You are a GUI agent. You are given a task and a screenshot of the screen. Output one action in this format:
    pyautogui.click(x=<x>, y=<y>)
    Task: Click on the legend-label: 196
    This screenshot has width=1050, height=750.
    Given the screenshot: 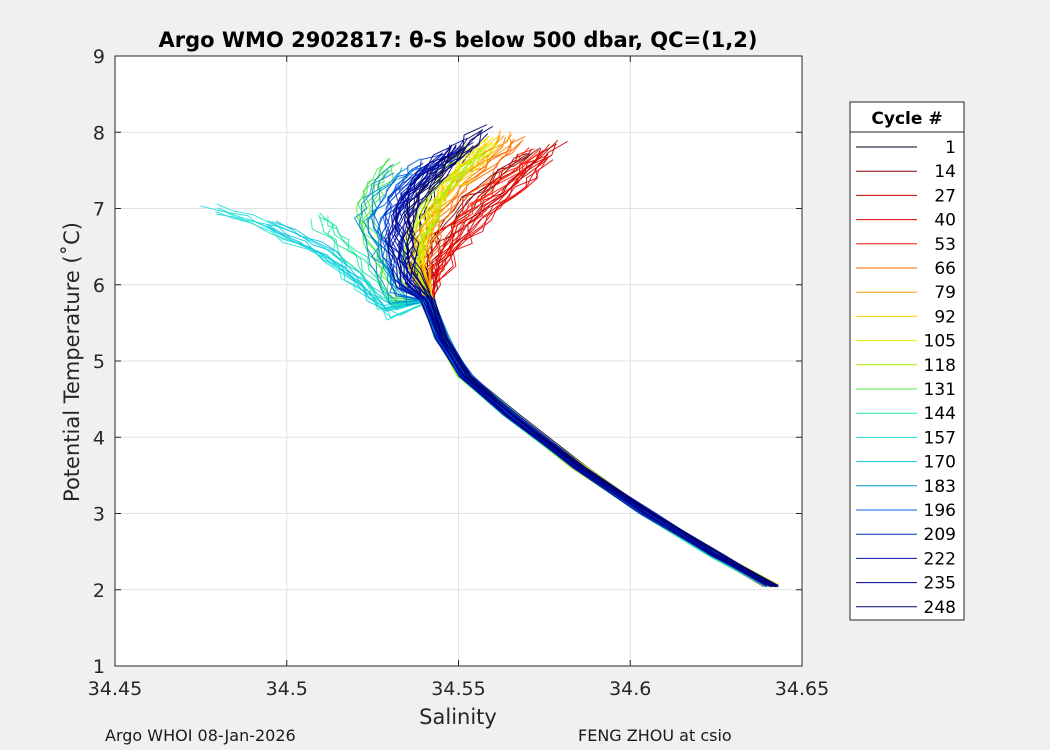 What is the action you would take?
    pyautogui.click(x=940, y=511)
    